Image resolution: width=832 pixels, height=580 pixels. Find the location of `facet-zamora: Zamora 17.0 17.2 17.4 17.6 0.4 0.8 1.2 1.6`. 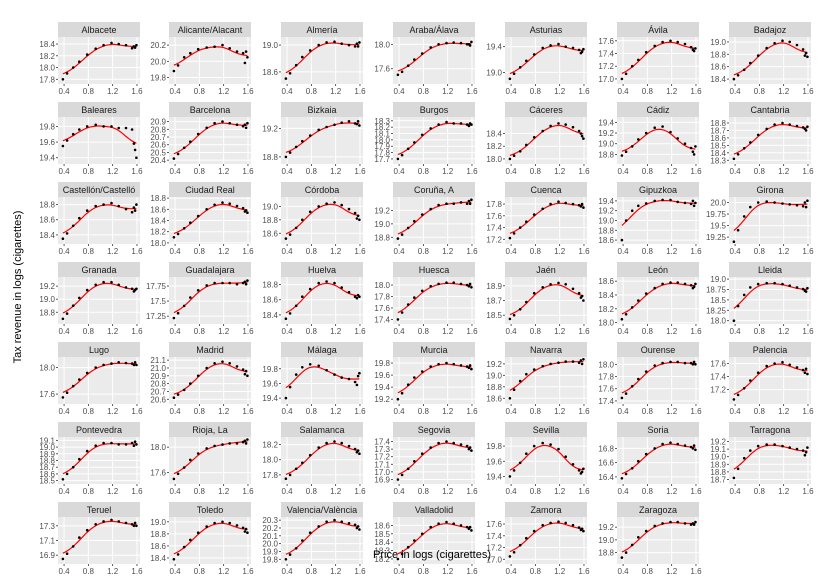

facet-zamora: Zamora 17.0 17.2 17.4 17.6 0.4 0.8 1.2 1.6 is located at coordinates (538, 539).